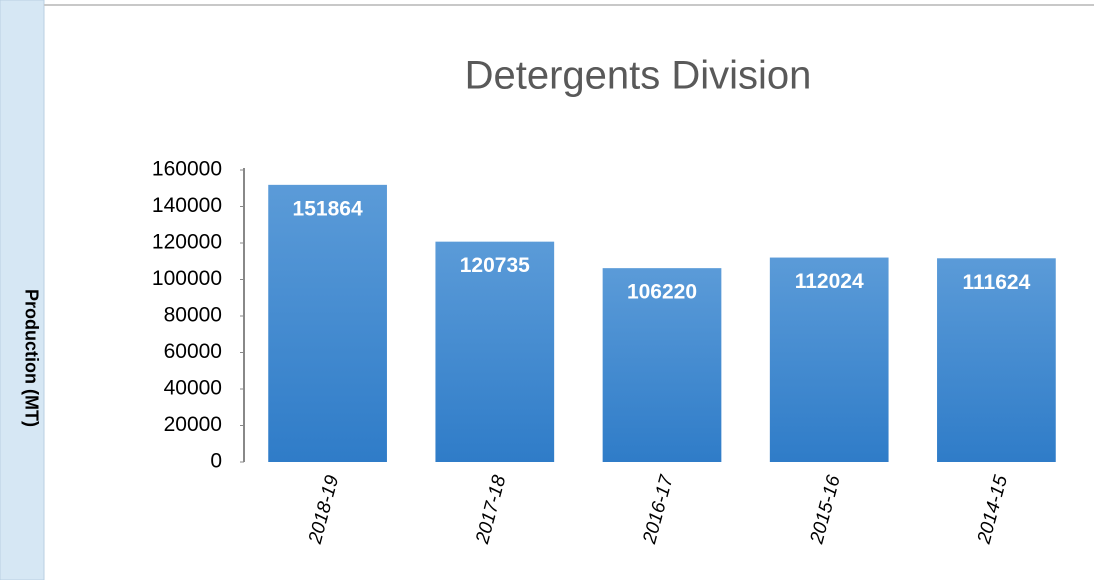 This screenshot has height=580, width=1094. Describe the element at coordinates (658, 509) in the screenshot. I see `x-tick-label: 2016-17` at that location.